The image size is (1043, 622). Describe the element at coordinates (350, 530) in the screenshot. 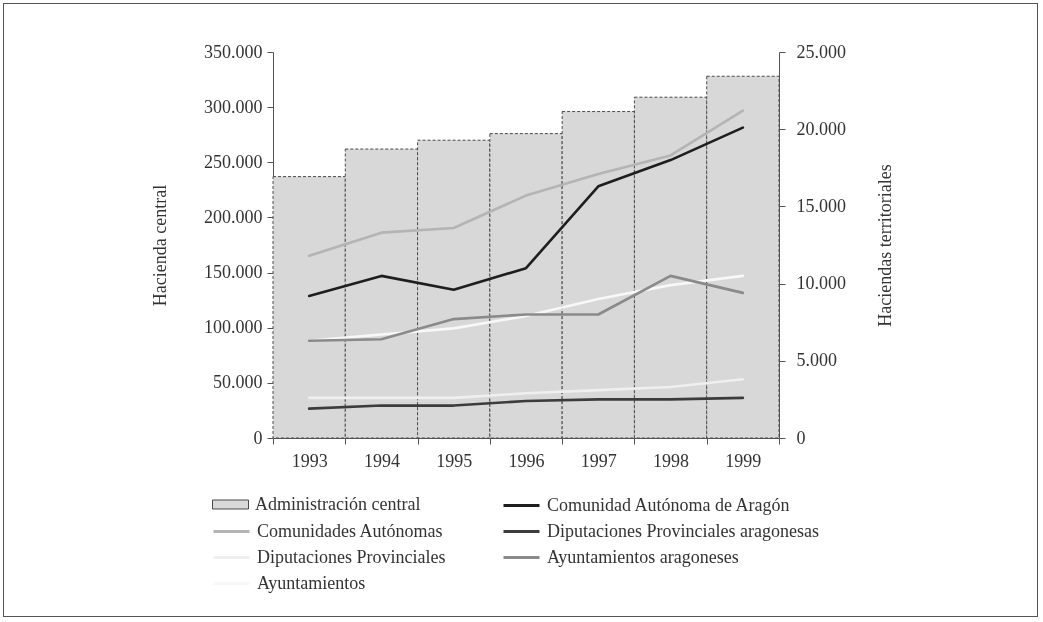

I see `legend-label: Comunidades Autónomas` at that location.